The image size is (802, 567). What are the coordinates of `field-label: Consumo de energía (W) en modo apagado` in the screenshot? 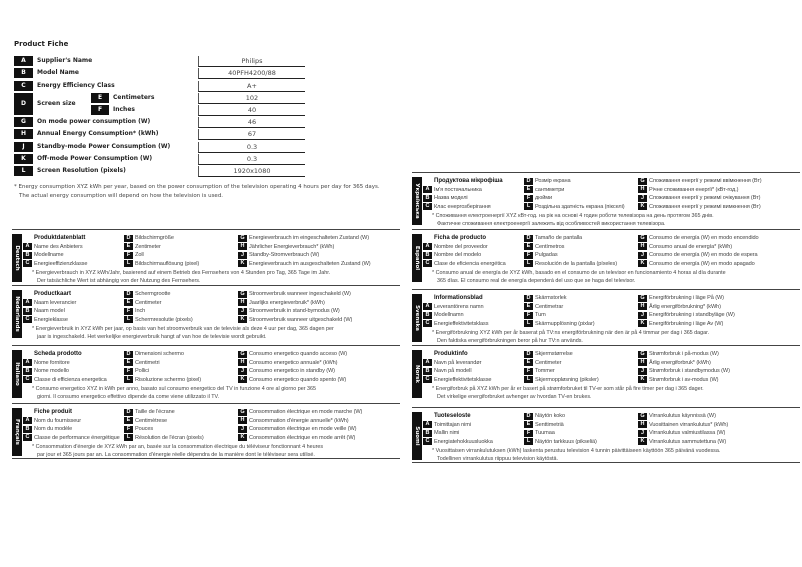 It's located at (702, 263).